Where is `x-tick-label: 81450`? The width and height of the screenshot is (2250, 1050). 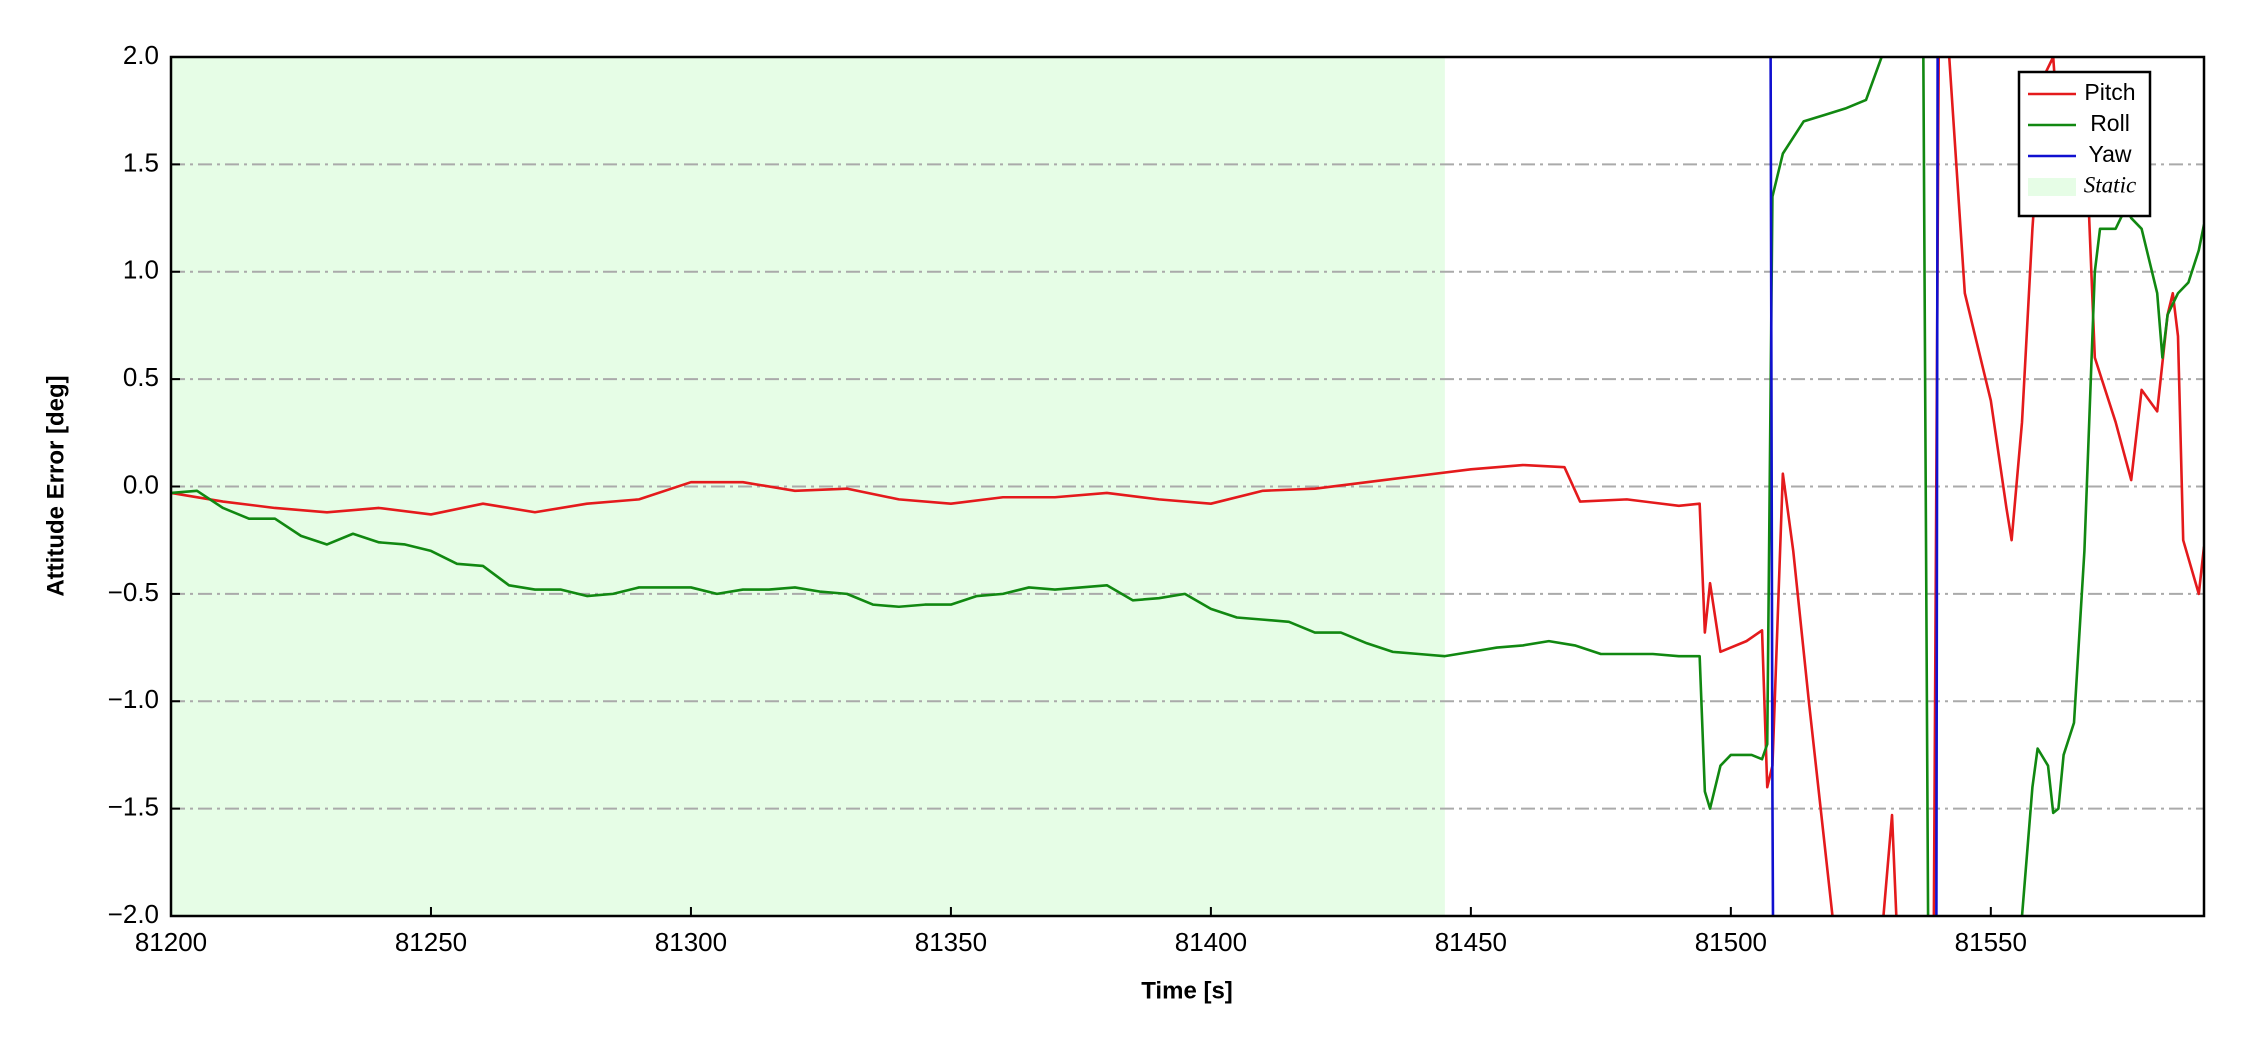
x-tick-label: 81450 is located at coordinates (1471, 942).